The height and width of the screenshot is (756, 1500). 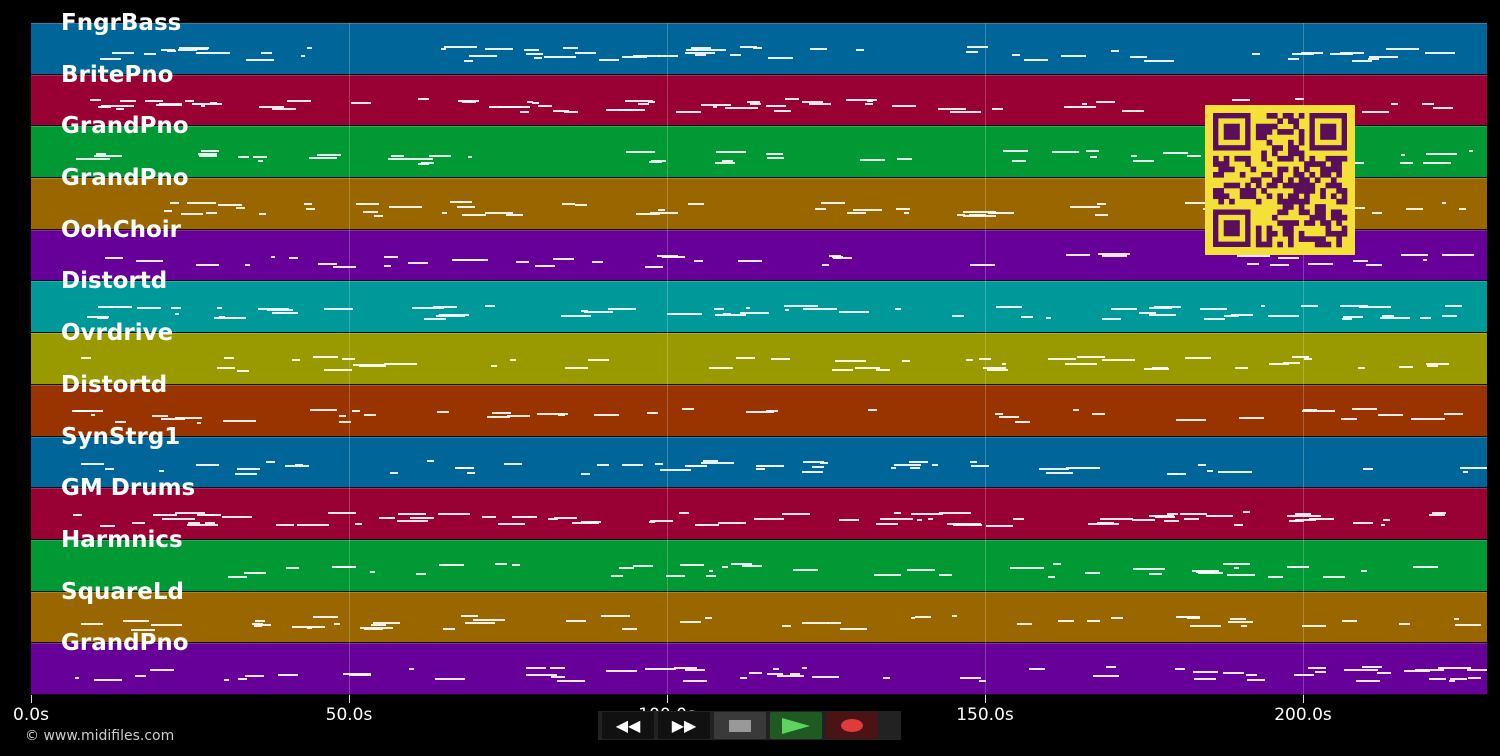 What do you see at coordinates (100, 736) in the screenshot?
I see `copyright-text: © www.midifiles.com` at bounding box center [100, 736].